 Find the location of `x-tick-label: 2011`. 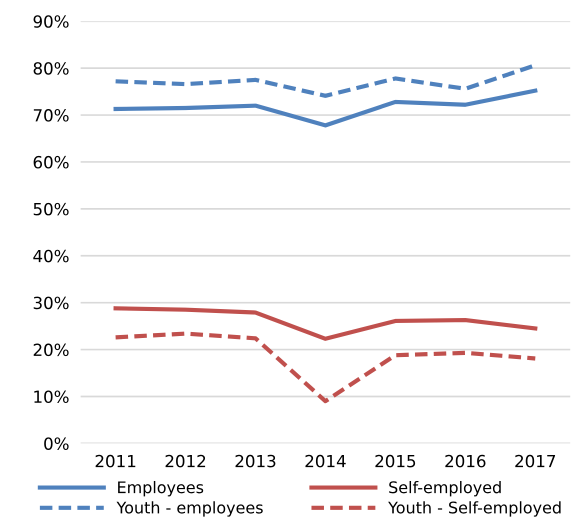

x-tick-label: 2011 is located at coordinates (116, 461).